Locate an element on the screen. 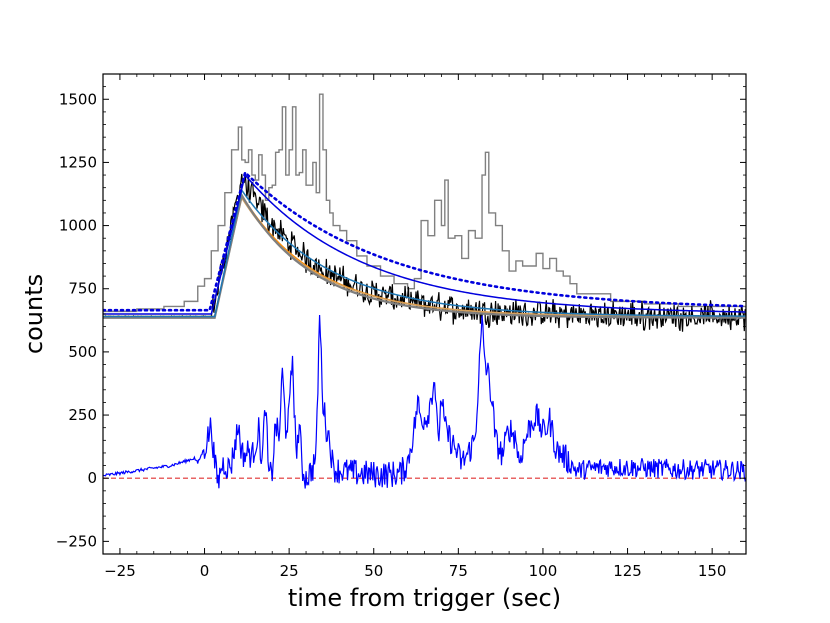 Image resolution: width=830 pixels, height=623 pixels. y-tick-label: 0 is located at coordinates (92, 478).